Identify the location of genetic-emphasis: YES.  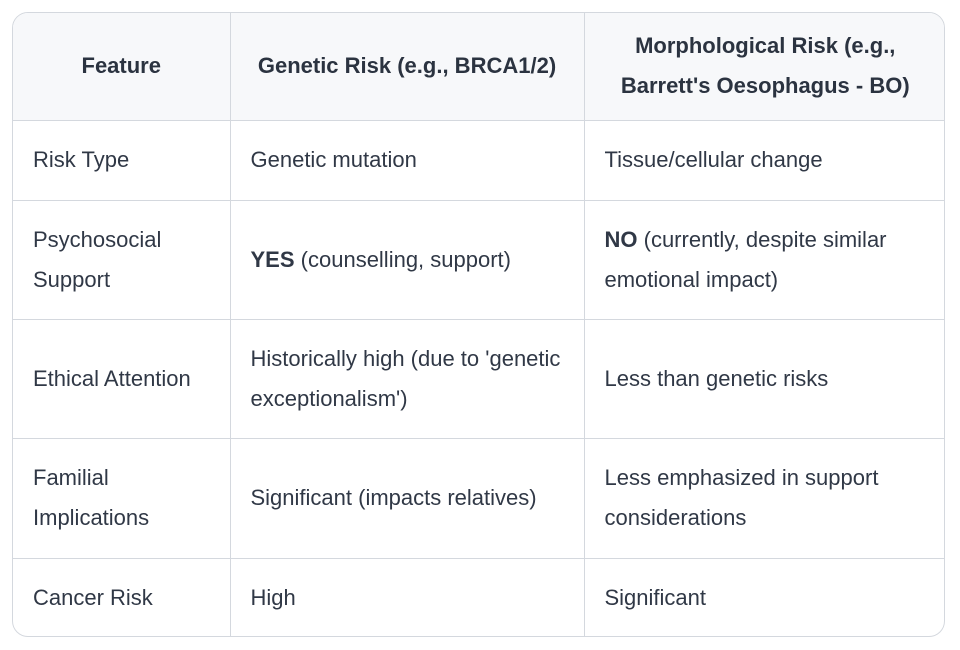
(272, 259).